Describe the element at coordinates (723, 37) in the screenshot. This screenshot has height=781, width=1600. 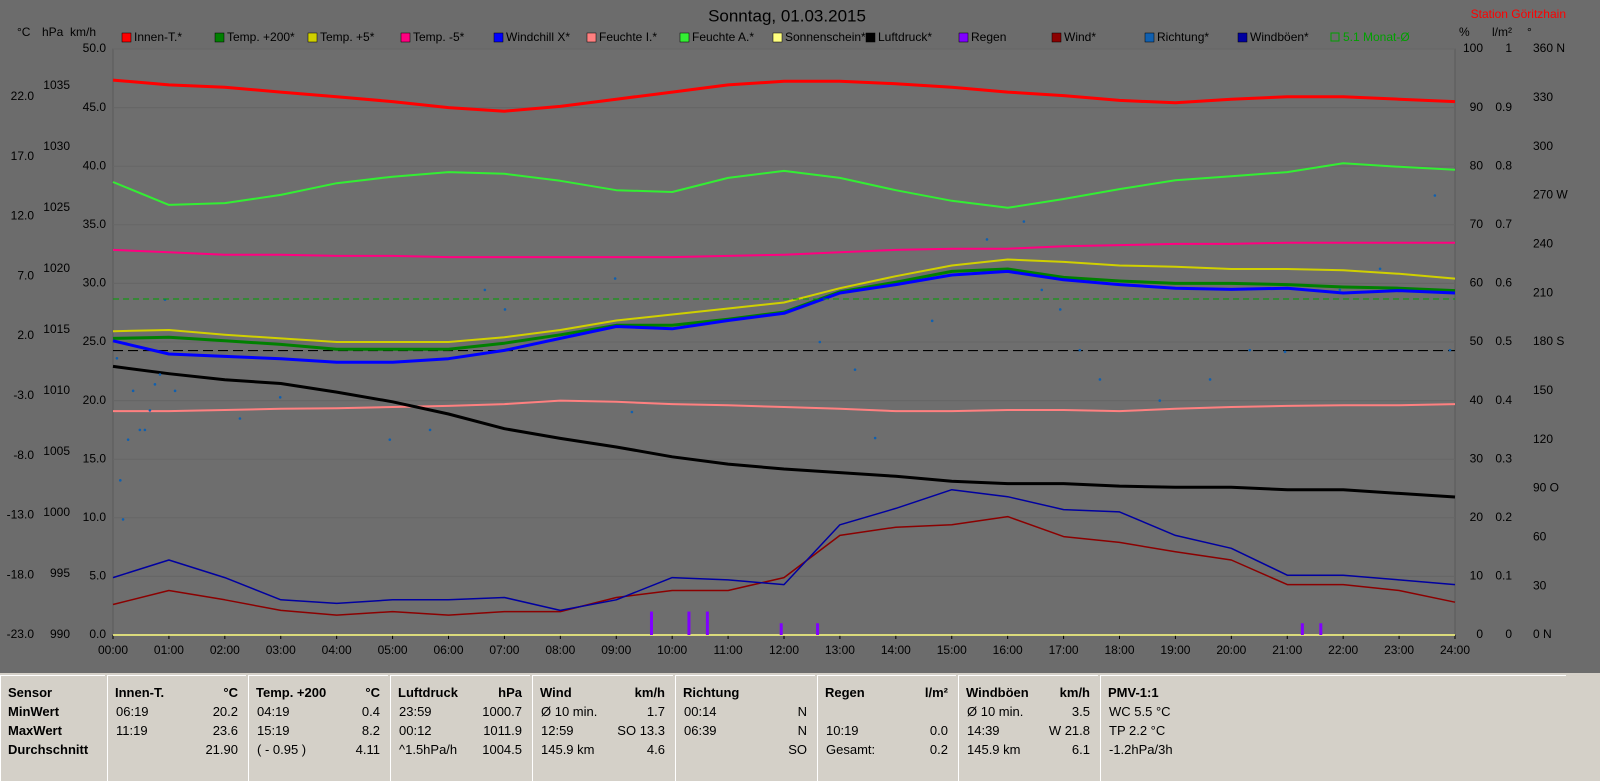
I see `legend-label: Feuchte A.*` at that location.